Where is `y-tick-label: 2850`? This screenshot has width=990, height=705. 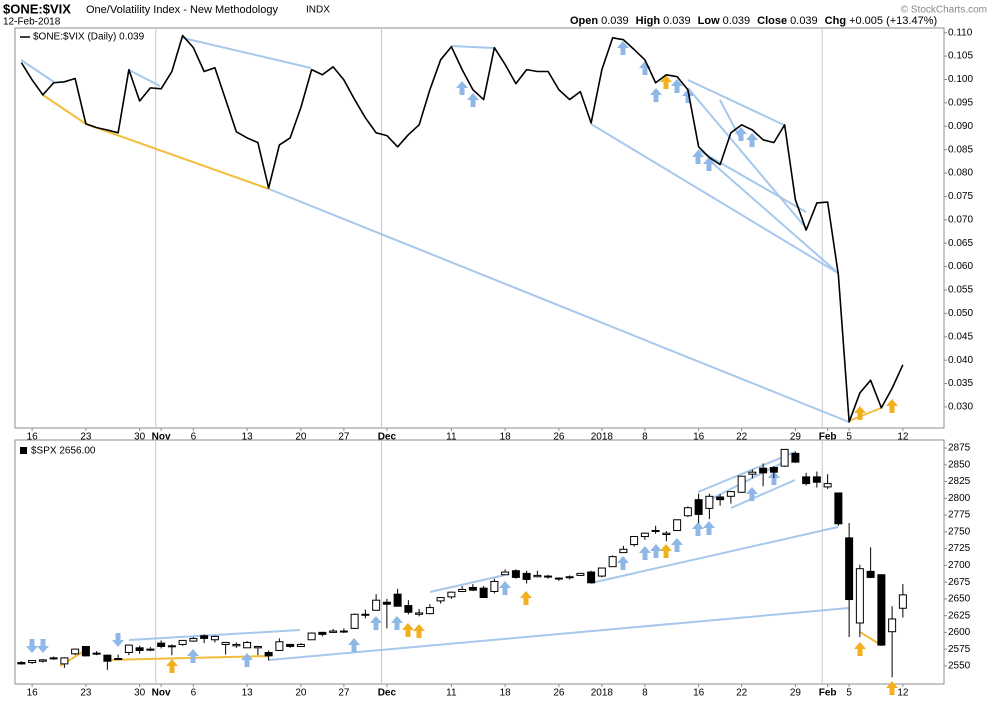
y-tick-label: 2850 is located at coordinates (959, 464).